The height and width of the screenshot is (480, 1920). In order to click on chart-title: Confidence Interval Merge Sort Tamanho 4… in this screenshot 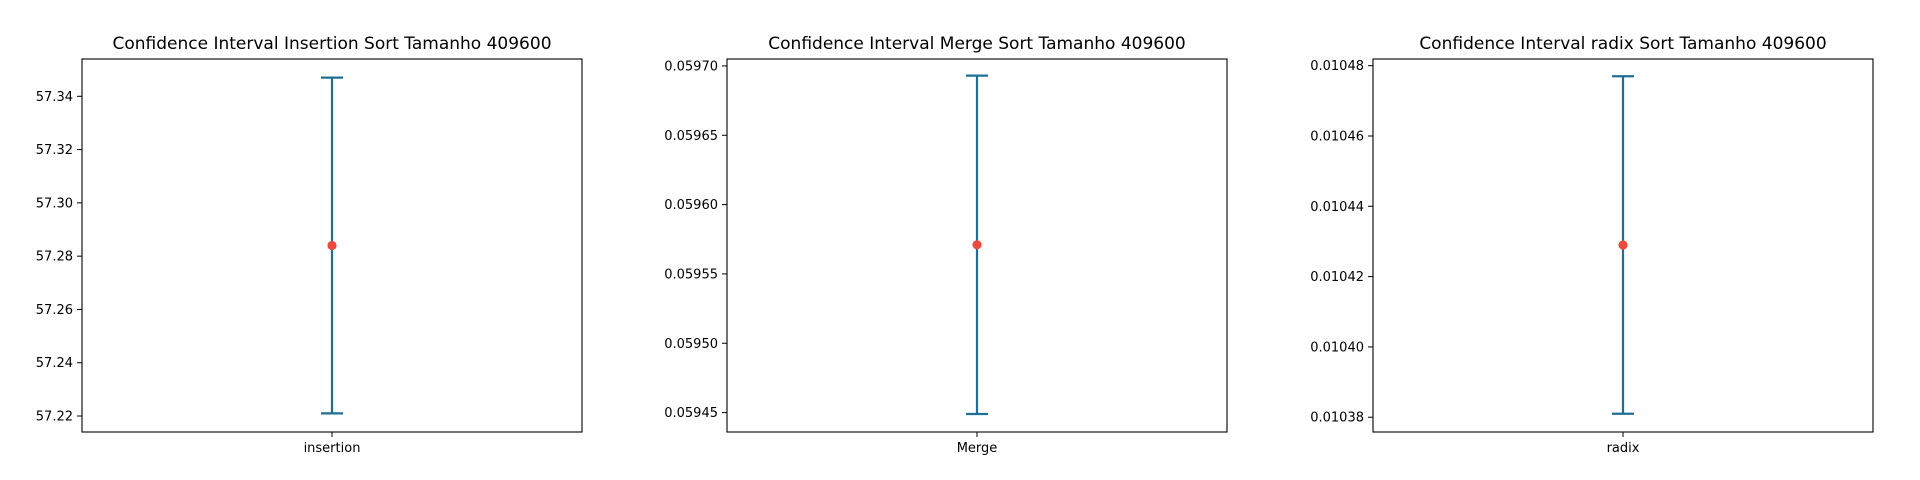, I will do `click(976, 44)`.